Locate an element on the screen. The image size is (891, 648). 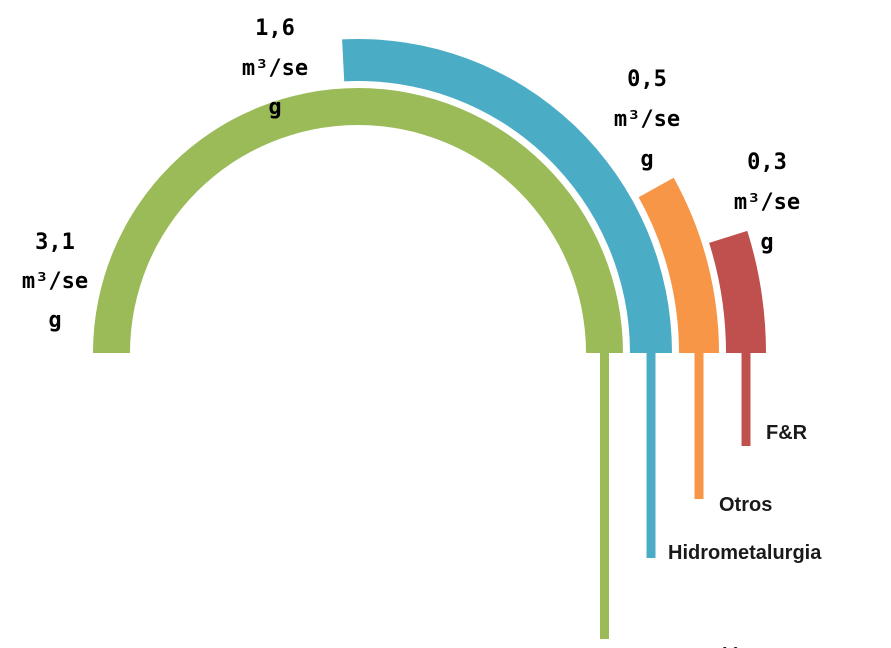
category-label-2: Hidrometalurgia is located at coordinates (745, 553).